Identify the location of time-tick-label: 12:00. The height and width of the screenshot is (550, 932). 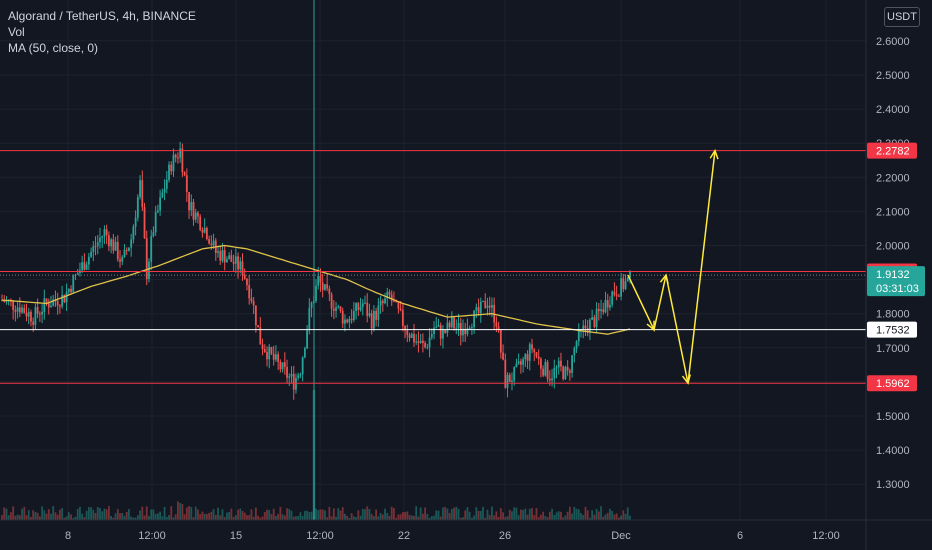
(320, 536).